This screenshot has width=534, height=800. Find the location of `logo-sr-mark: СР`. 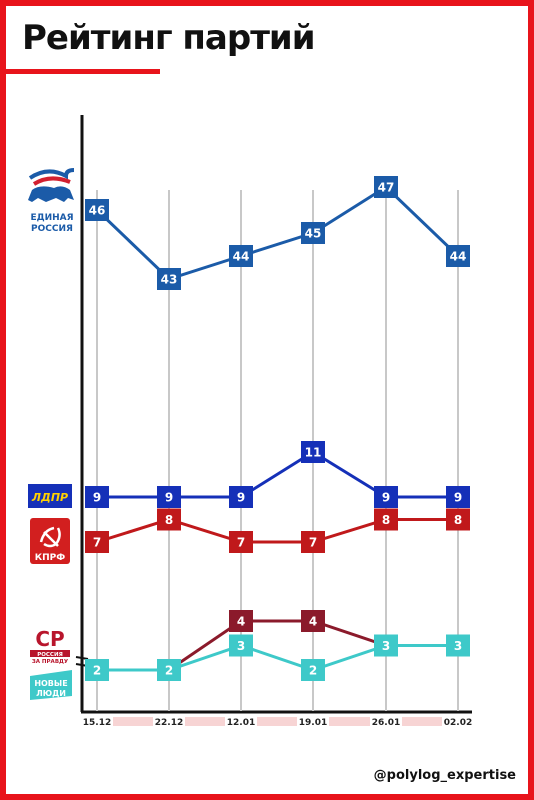

logo-sr-mark: СР is located at coordinates (49, 639).